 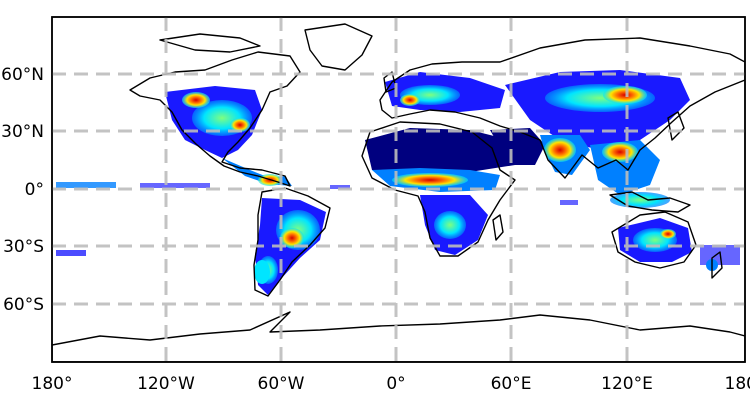 I want to click on y-tick-label-30s: 30°S, so click(x=23, y=247).